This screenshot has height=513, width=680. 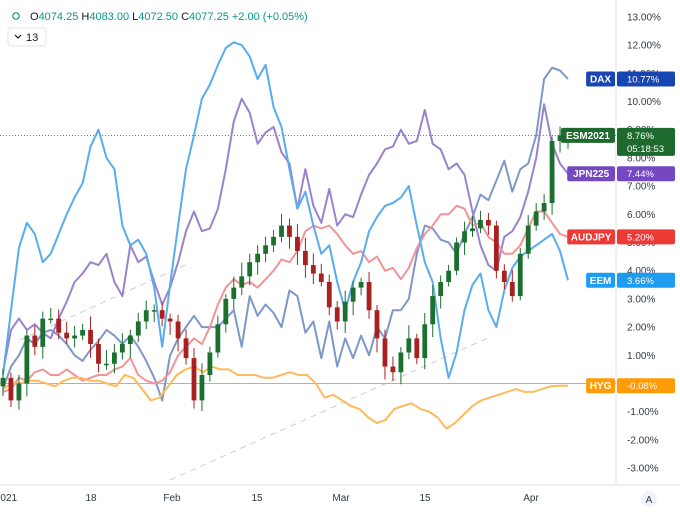 I want to click on tag-name: EEM, so click(x=601, y=281).